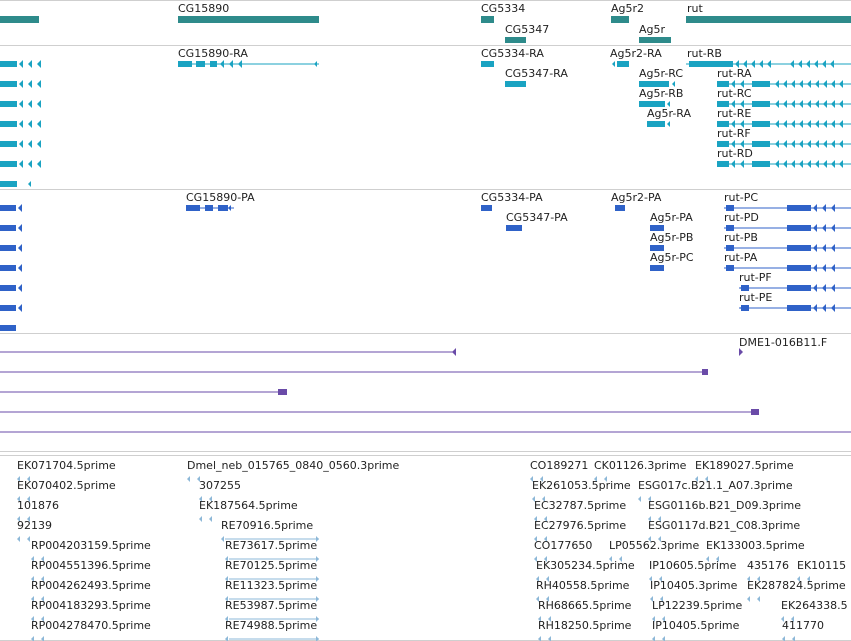 The height and width of the screenshot is (641, 851). Describe the element at coordinates (271, 585) in the screenshot. I see `feature-label: RE11323.5prime` at that location.